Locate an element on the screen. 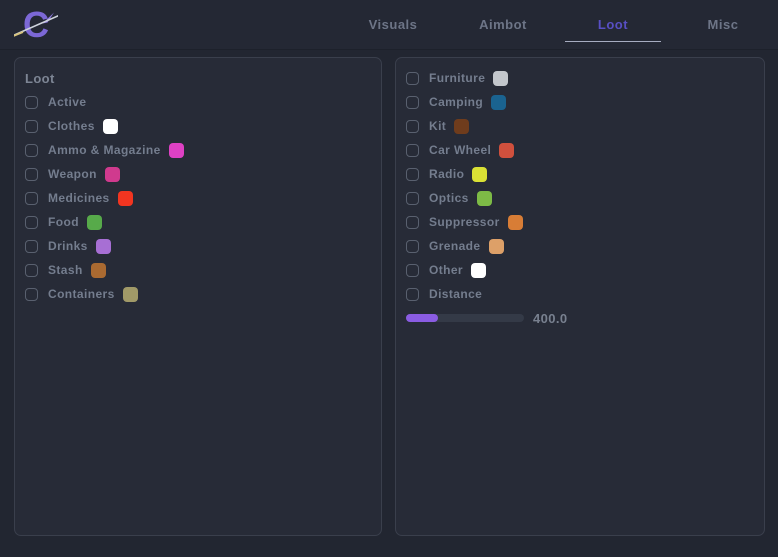 This screenshot has width=778, height=557. color-swatch-other is located at coordinates (479, 270).